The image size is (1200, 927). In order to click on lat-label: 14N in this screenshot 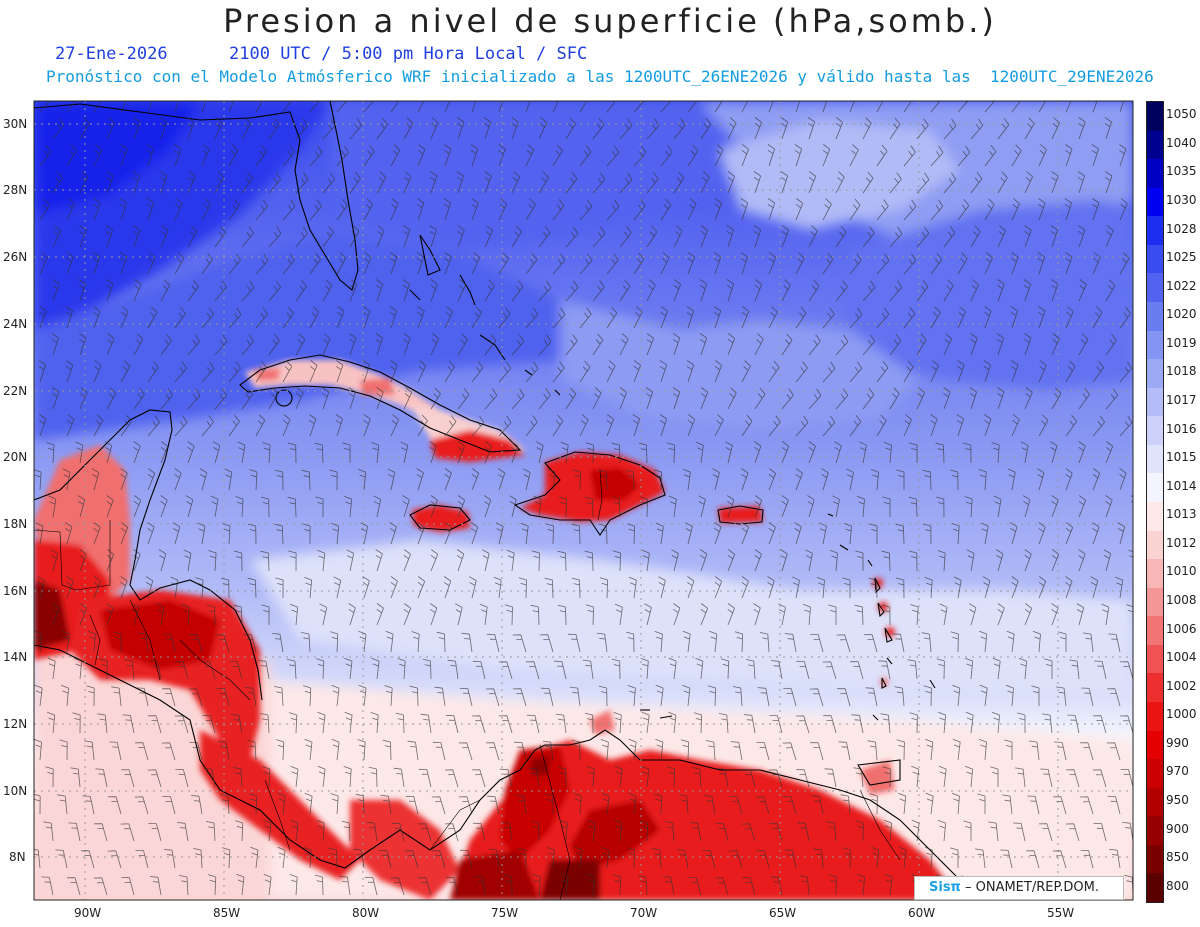, I will do `click(15, 657)`.